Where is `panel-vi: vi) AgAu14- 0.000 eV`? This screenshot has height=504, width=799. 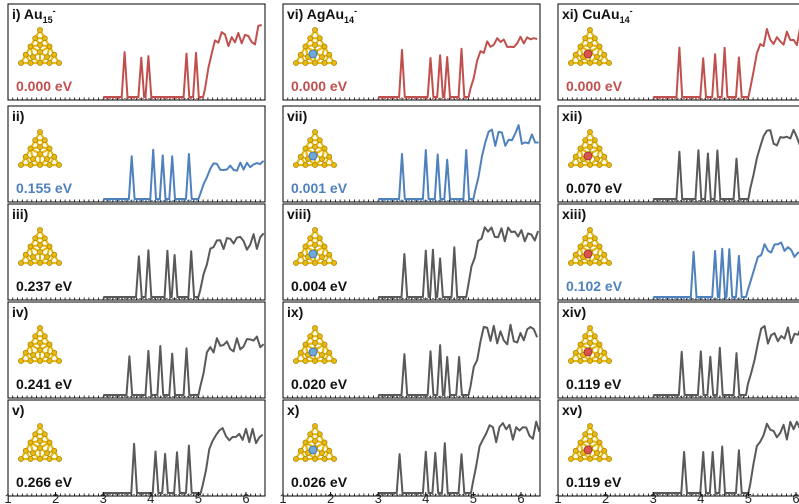
panel-vi: vi) AgAu14- 0.000 eV is located at coordinates (411, 52).